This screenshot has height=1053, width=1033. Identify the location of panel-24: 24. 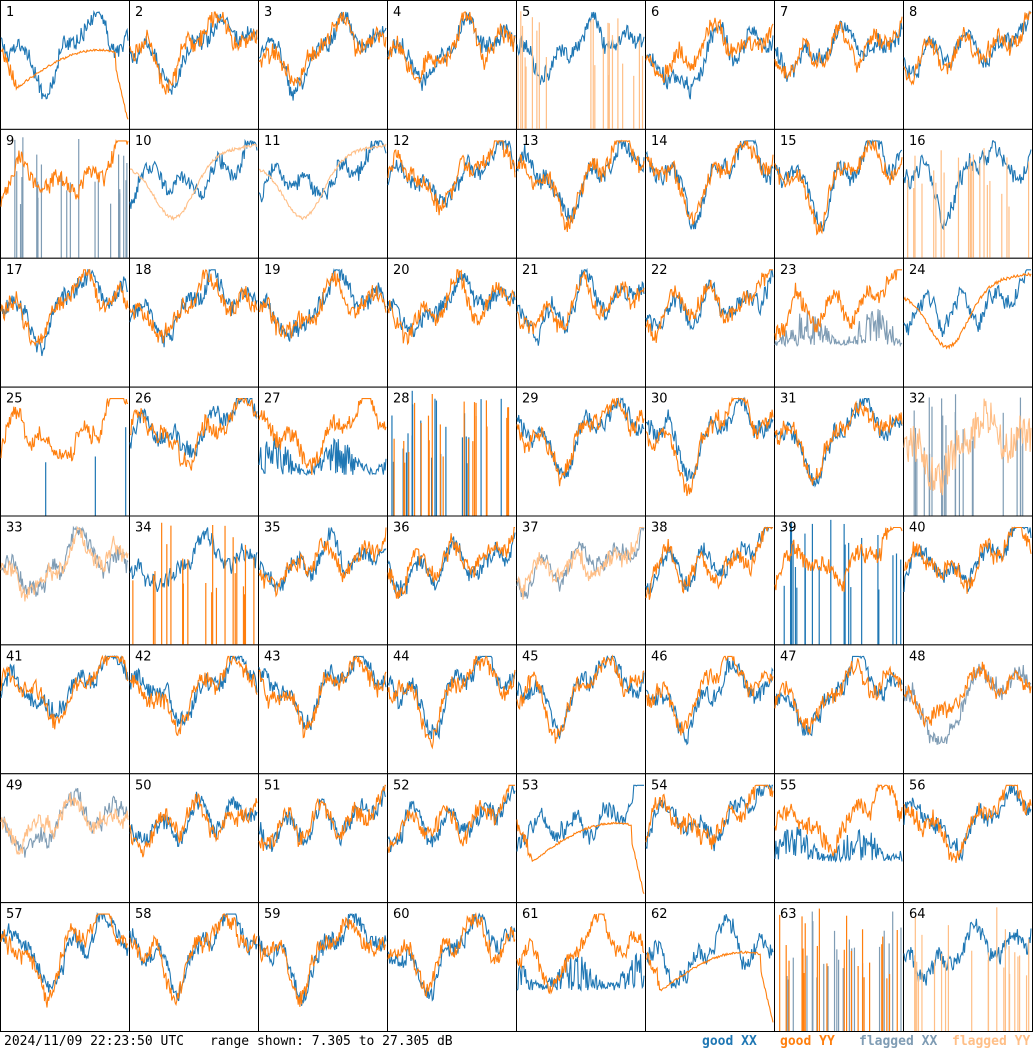
(968, 322).